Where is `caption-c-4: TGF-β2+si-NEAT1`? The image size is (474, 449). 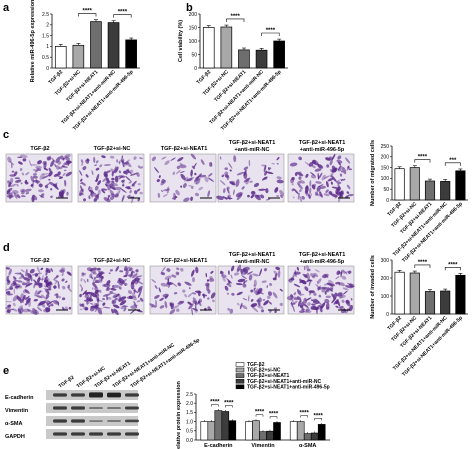
caption-c-4: TGF-β2+si-NEAT1 is located at coordinates (252, 143).